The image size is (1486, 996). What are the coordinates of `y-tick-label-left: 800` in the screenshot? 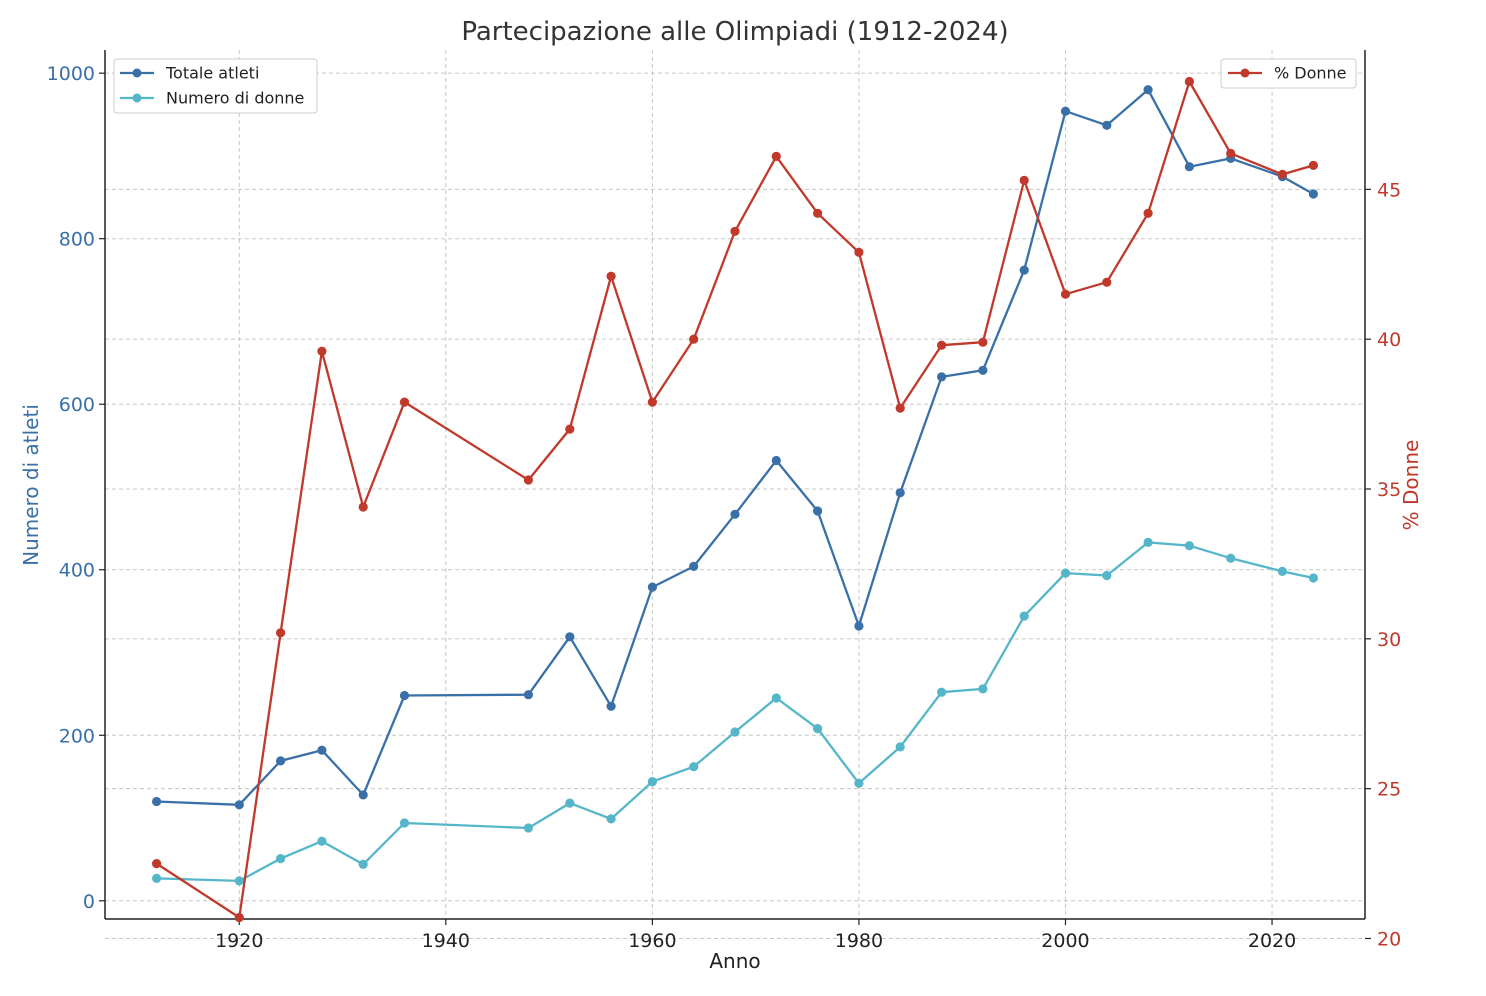 It's located at (77, 240).